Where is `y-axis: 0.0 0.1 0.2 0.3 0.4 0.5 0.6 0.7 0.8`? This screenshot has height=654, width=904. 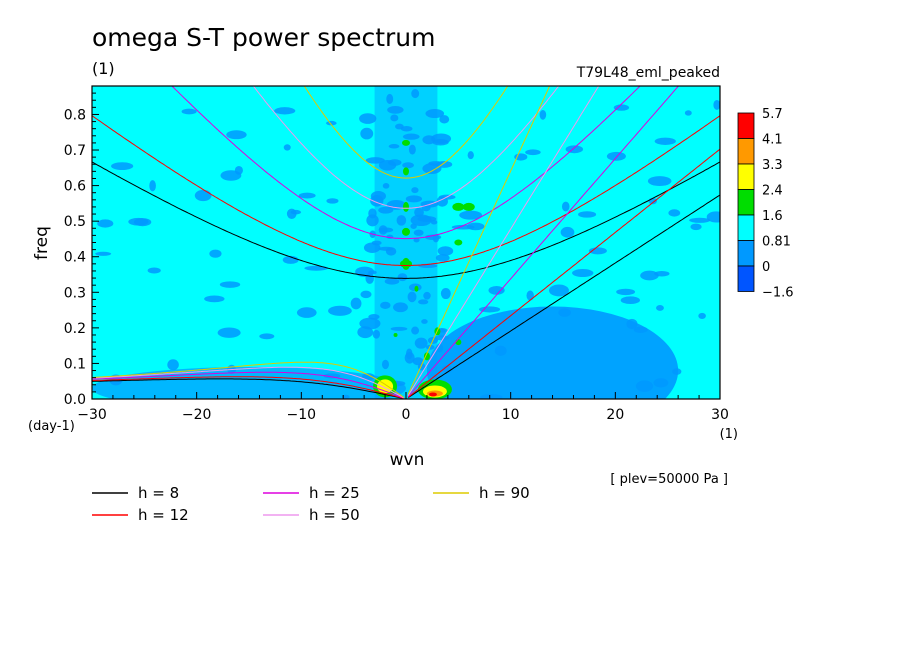 y-axis: 0.0 0.1 0.2 0.3 0.4 0.5 0.6 0.7 0.8 is located at coordinates (81, 246).